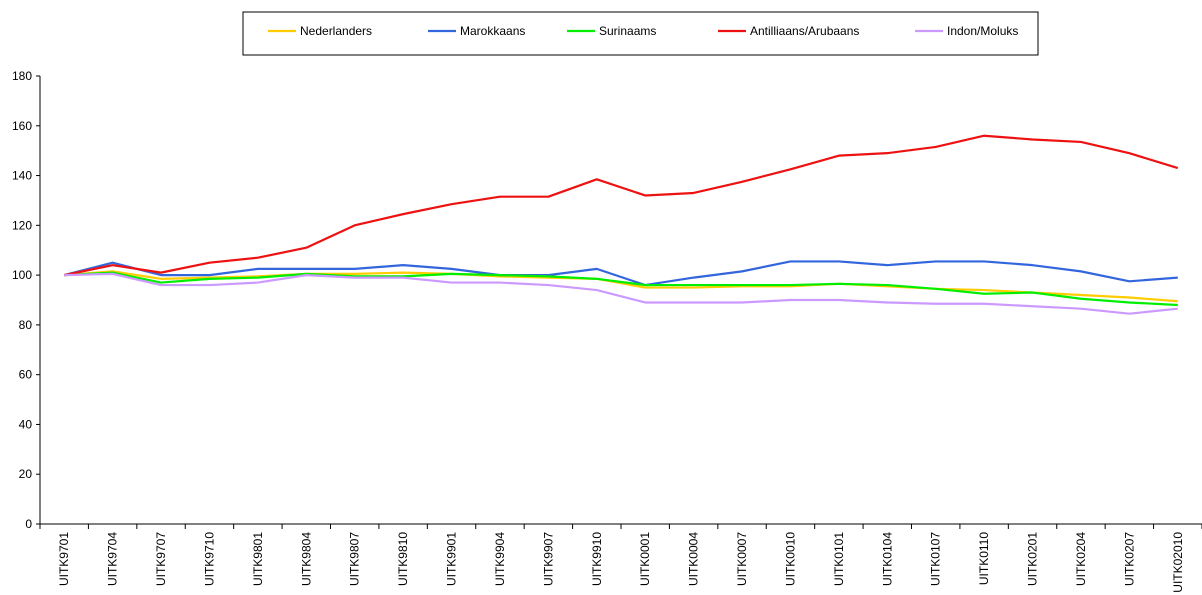 This screenshot has width=1202, height=595. What do you see at coordinates (627, 31) in the screenshot?
I see `legend-label: Surinaams` at bounding box center [627, 31].